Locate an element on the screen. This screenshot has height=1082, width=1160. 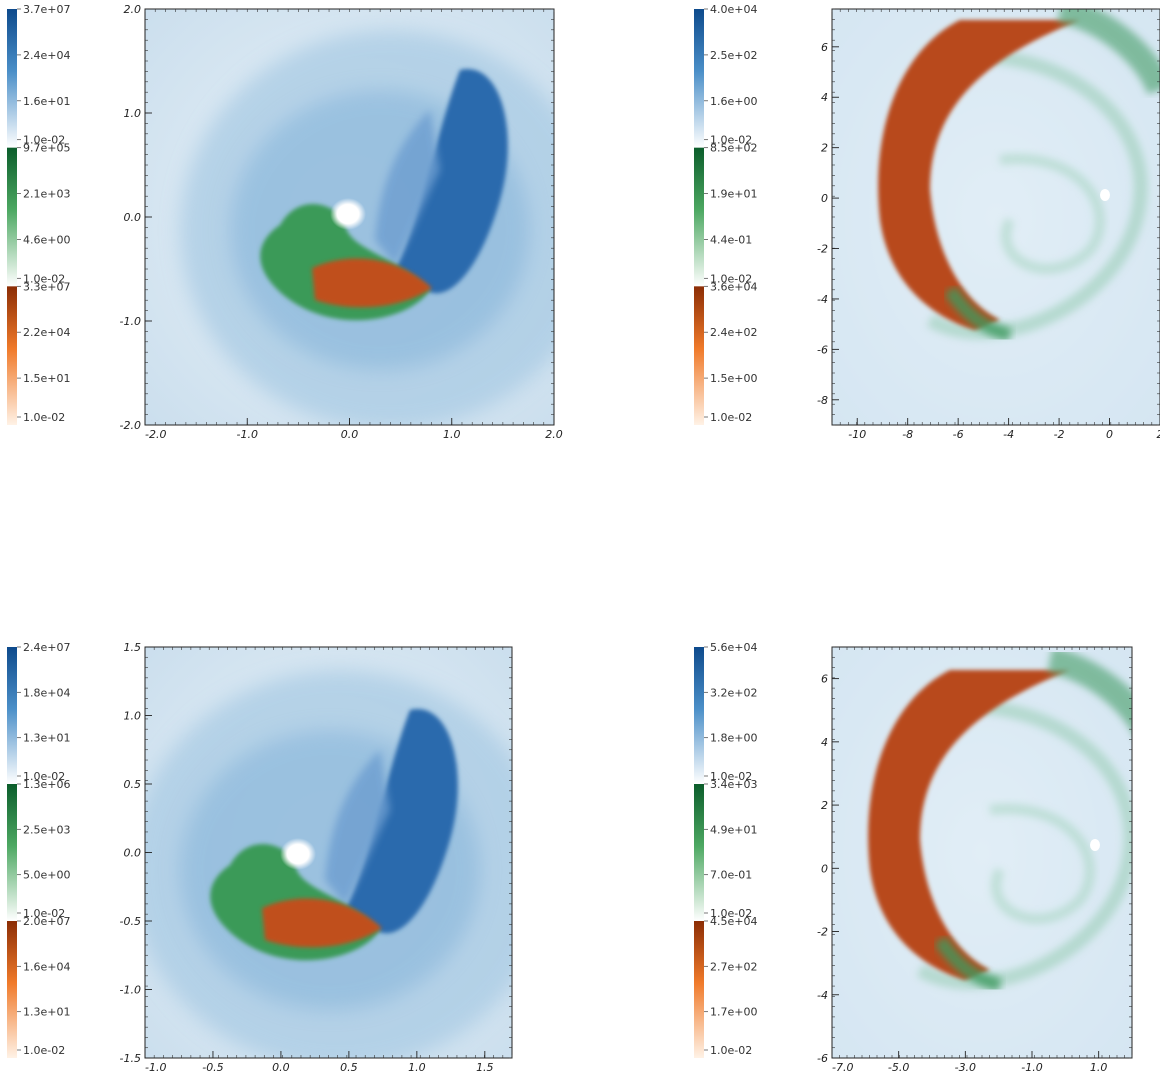
colorbar-label: 2.0e+07 is located at coordinates (46, 921).